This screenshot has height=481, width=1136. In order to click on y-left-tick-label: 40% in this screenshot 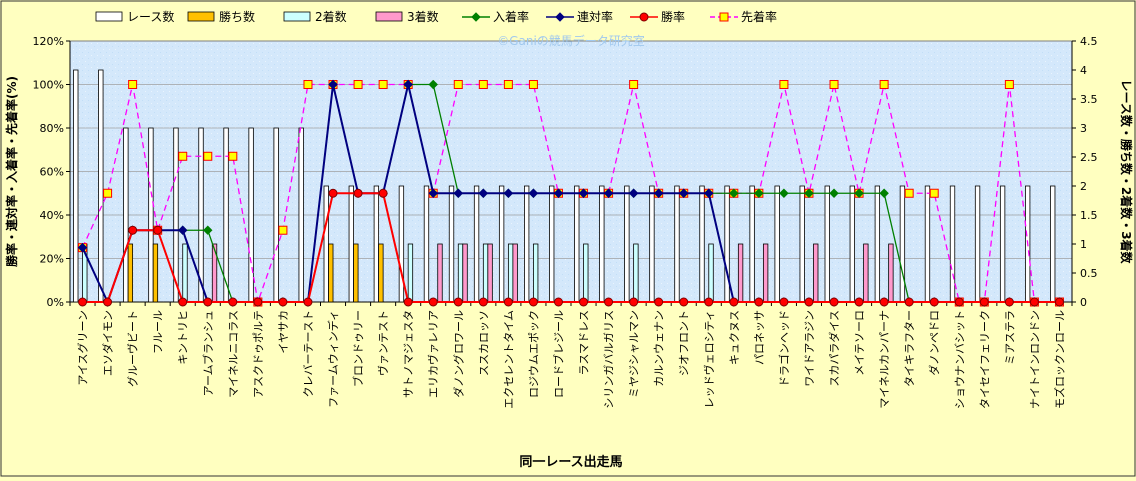, I will do `click(52, 215)`.